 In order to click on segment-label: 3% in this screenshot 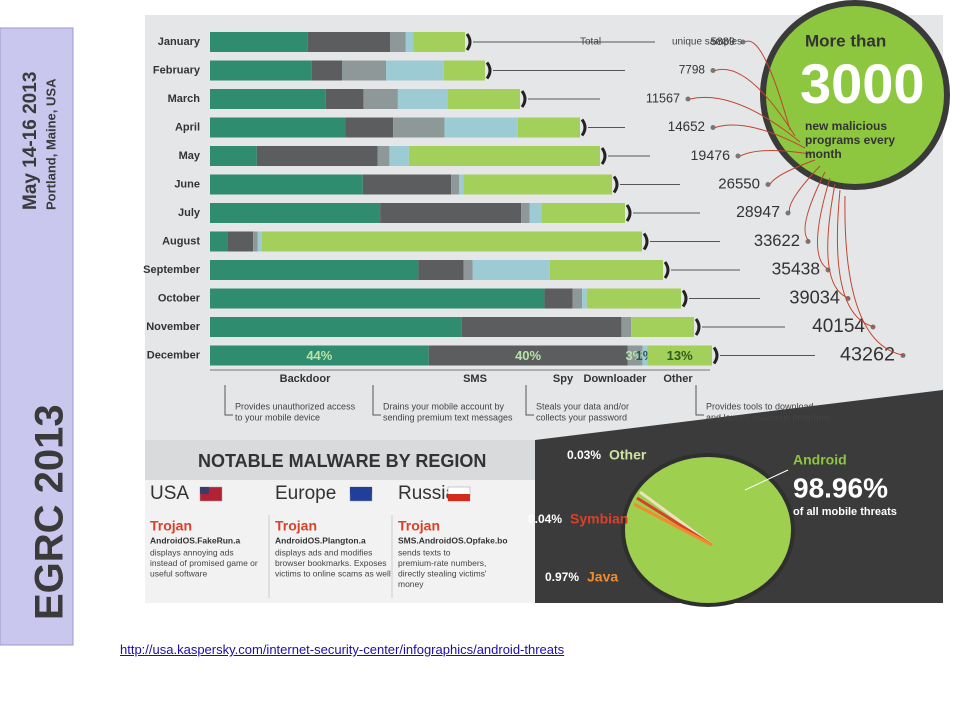, I will do `click(635, 355)`.